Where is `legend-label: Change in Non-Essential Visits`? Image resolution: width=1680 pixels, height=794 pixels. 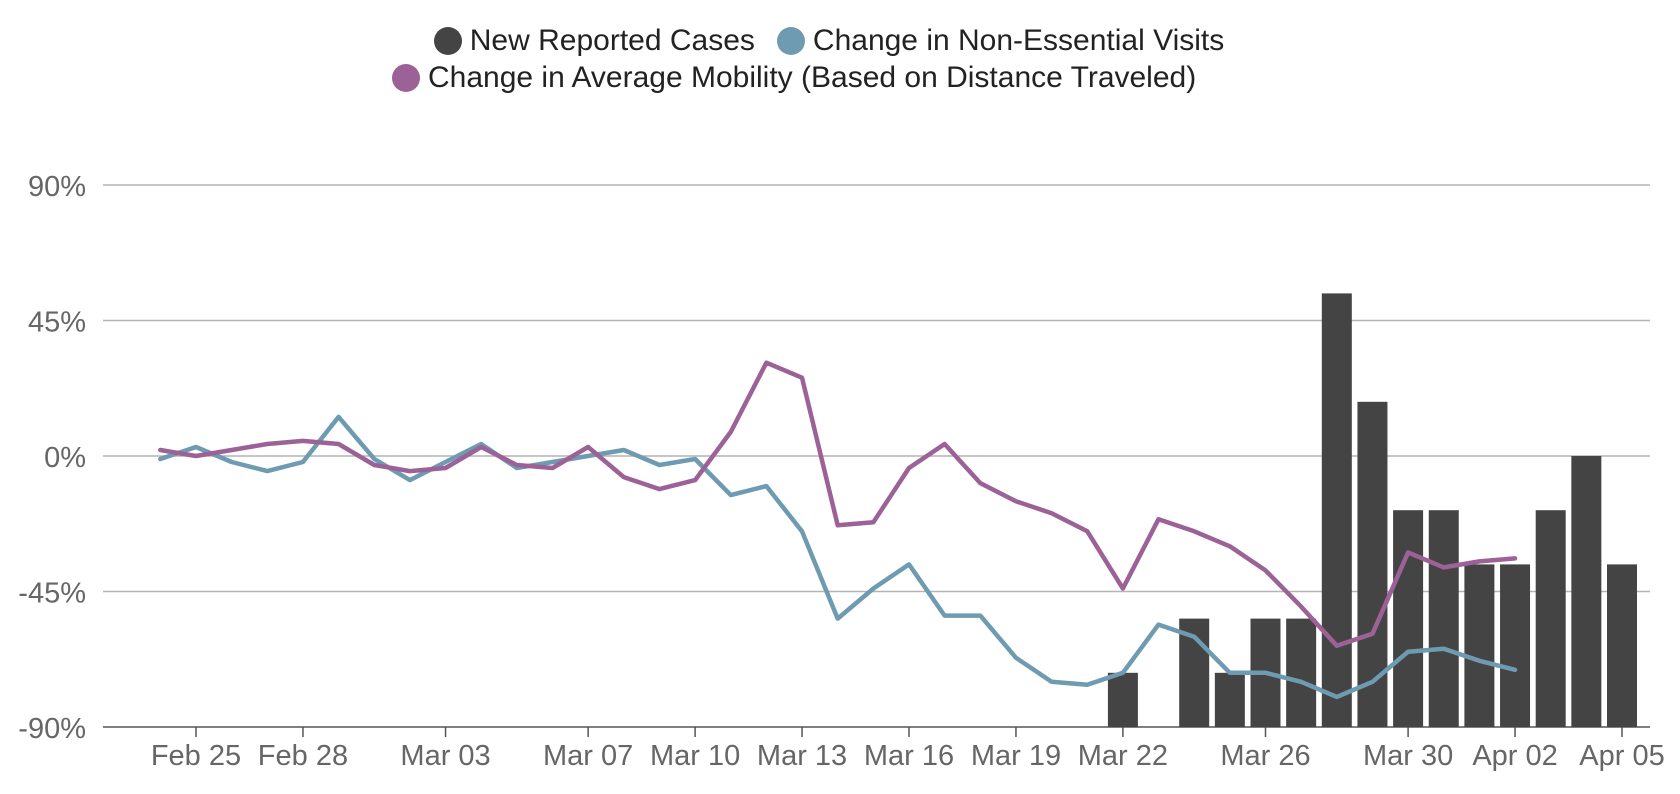
legend-label: Change in Non-Essential Visits is located at coordinates (1018, 40).